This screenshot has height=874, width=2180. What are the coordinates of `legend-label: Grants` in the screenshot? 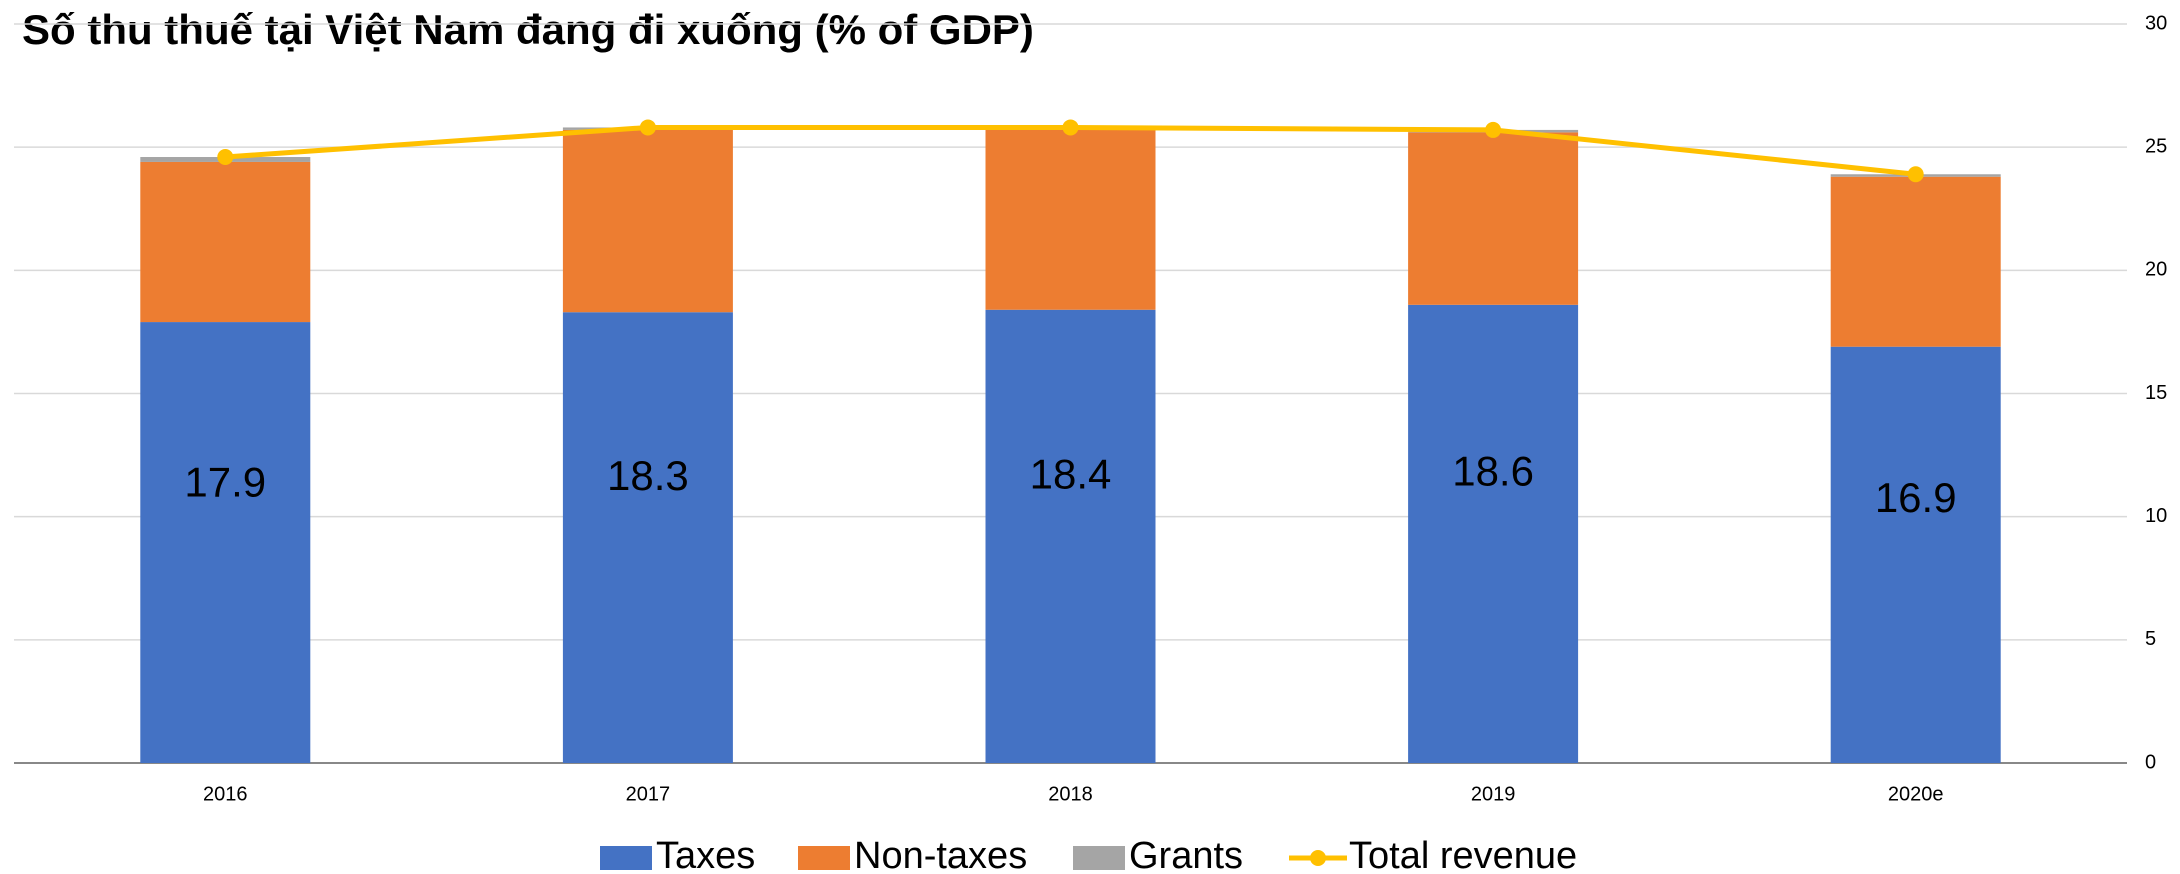 It's located at (1186, 854).